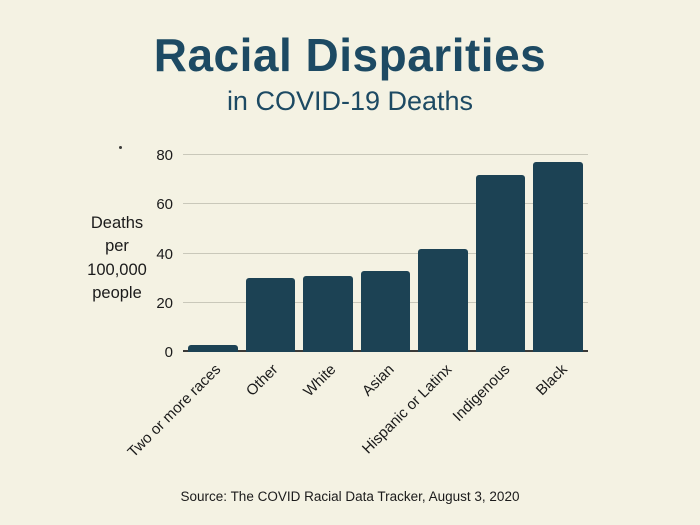  I want to click on y-tick-label: 80, so click(164, 155).